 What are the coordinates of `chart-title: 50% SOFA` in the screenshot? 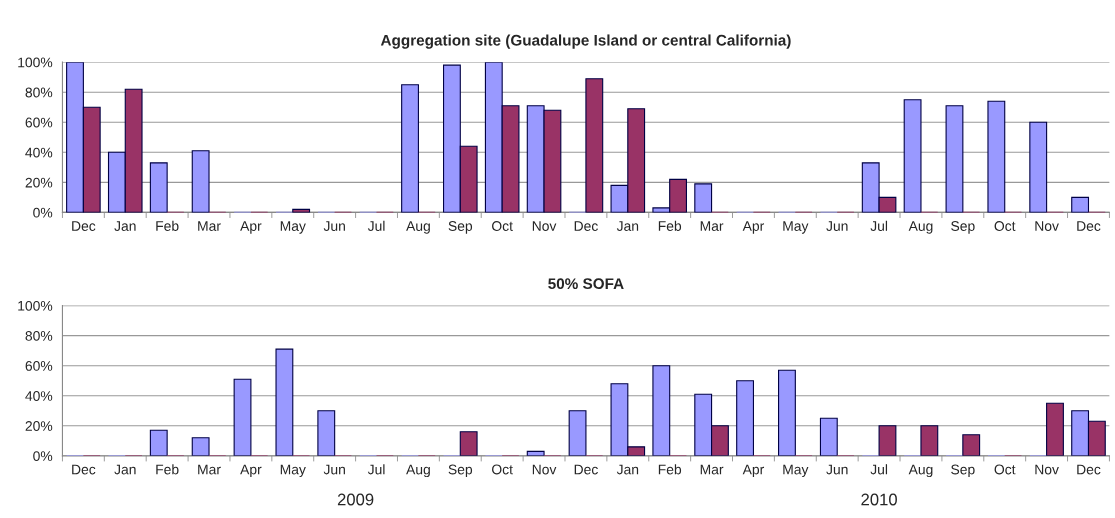 It's located at (586, 284).